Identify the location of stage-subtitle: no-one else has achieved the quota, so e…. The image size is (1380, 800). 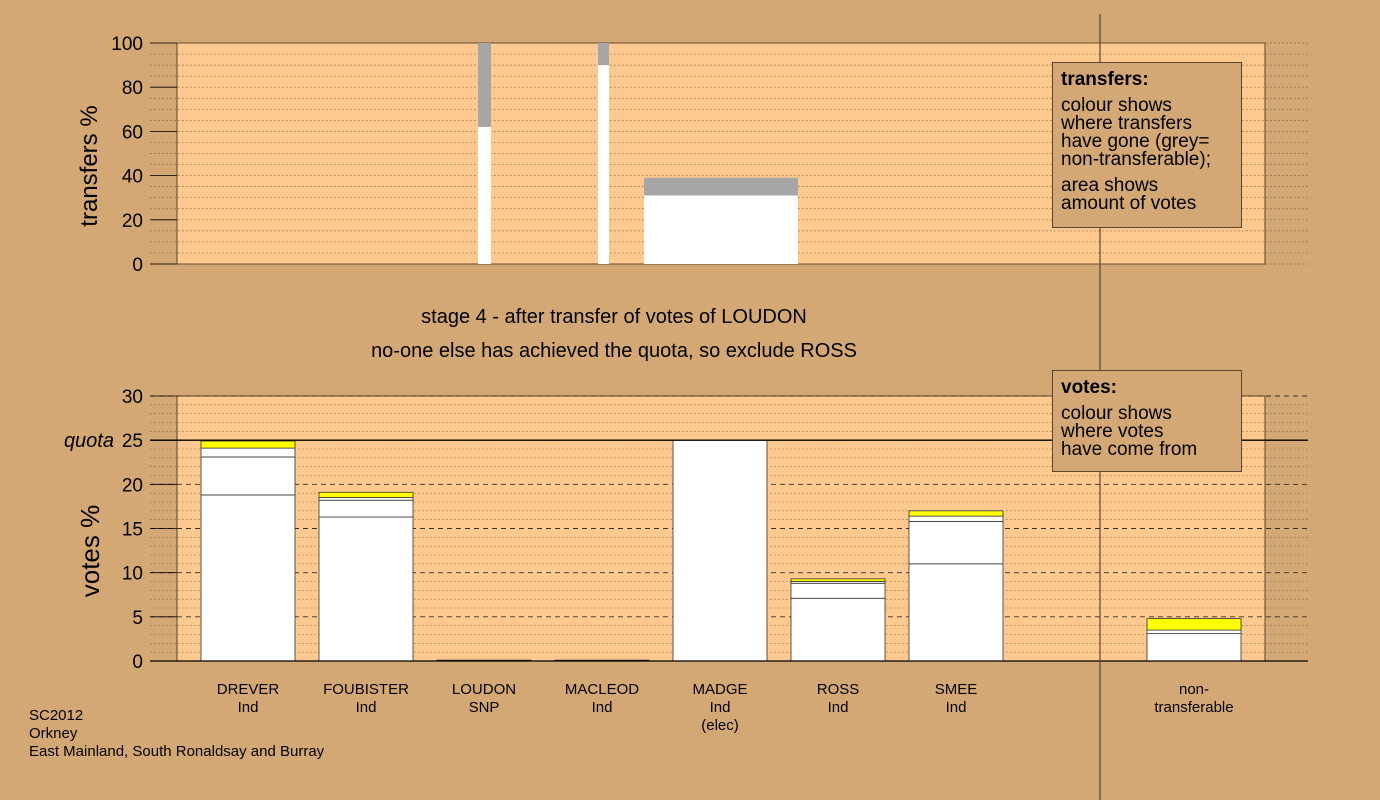
(614, 351).